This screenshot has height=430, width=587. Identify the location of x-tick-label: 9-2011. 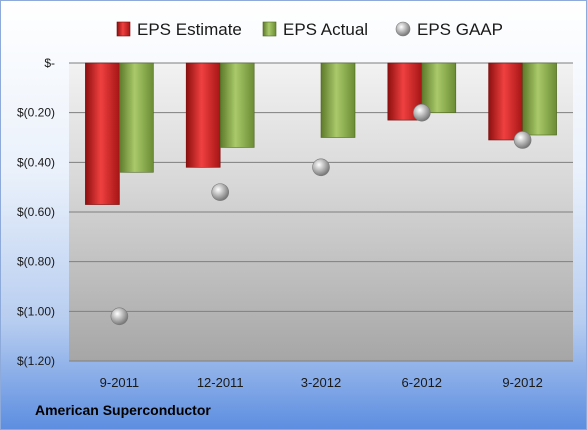
(120, 382).